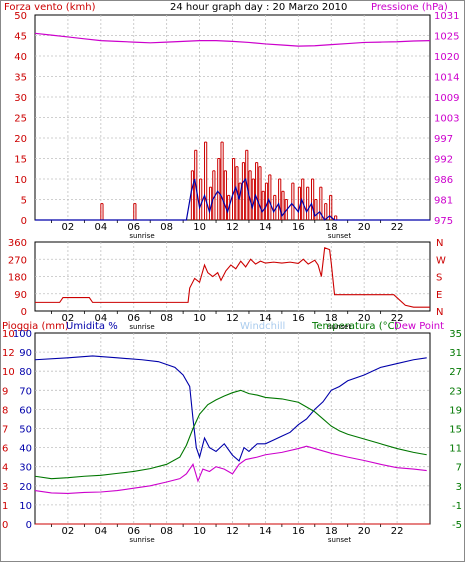  Describe the element at coordinates (20, 119) in the screenshot. I see `wind-y-tick-label: 25` at that location.